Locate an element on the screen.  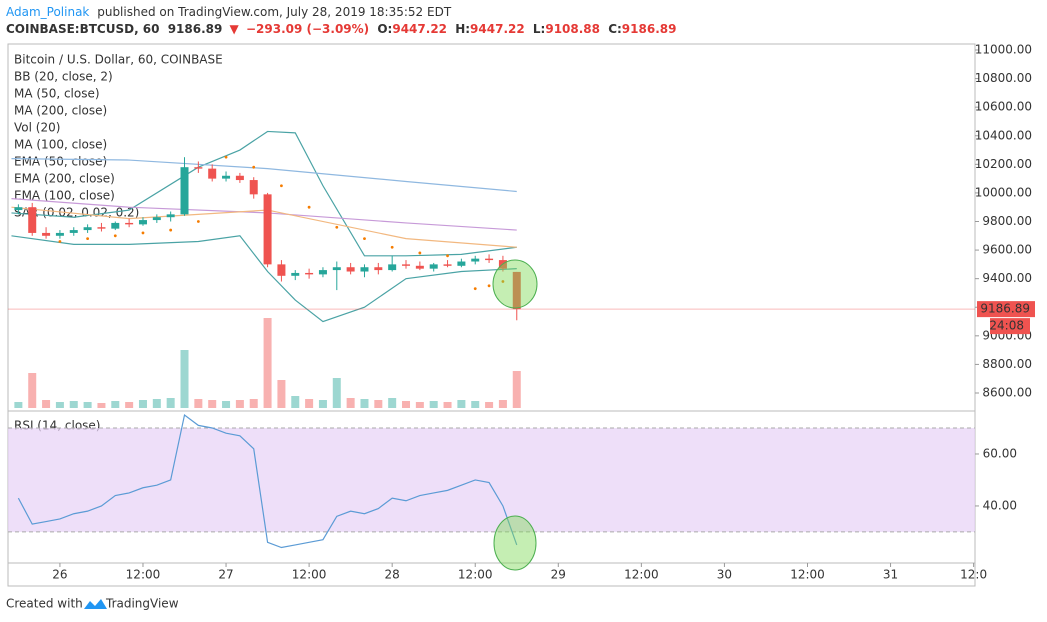
legend-entry: MA (200, close) is located at coordinates (60, 111).